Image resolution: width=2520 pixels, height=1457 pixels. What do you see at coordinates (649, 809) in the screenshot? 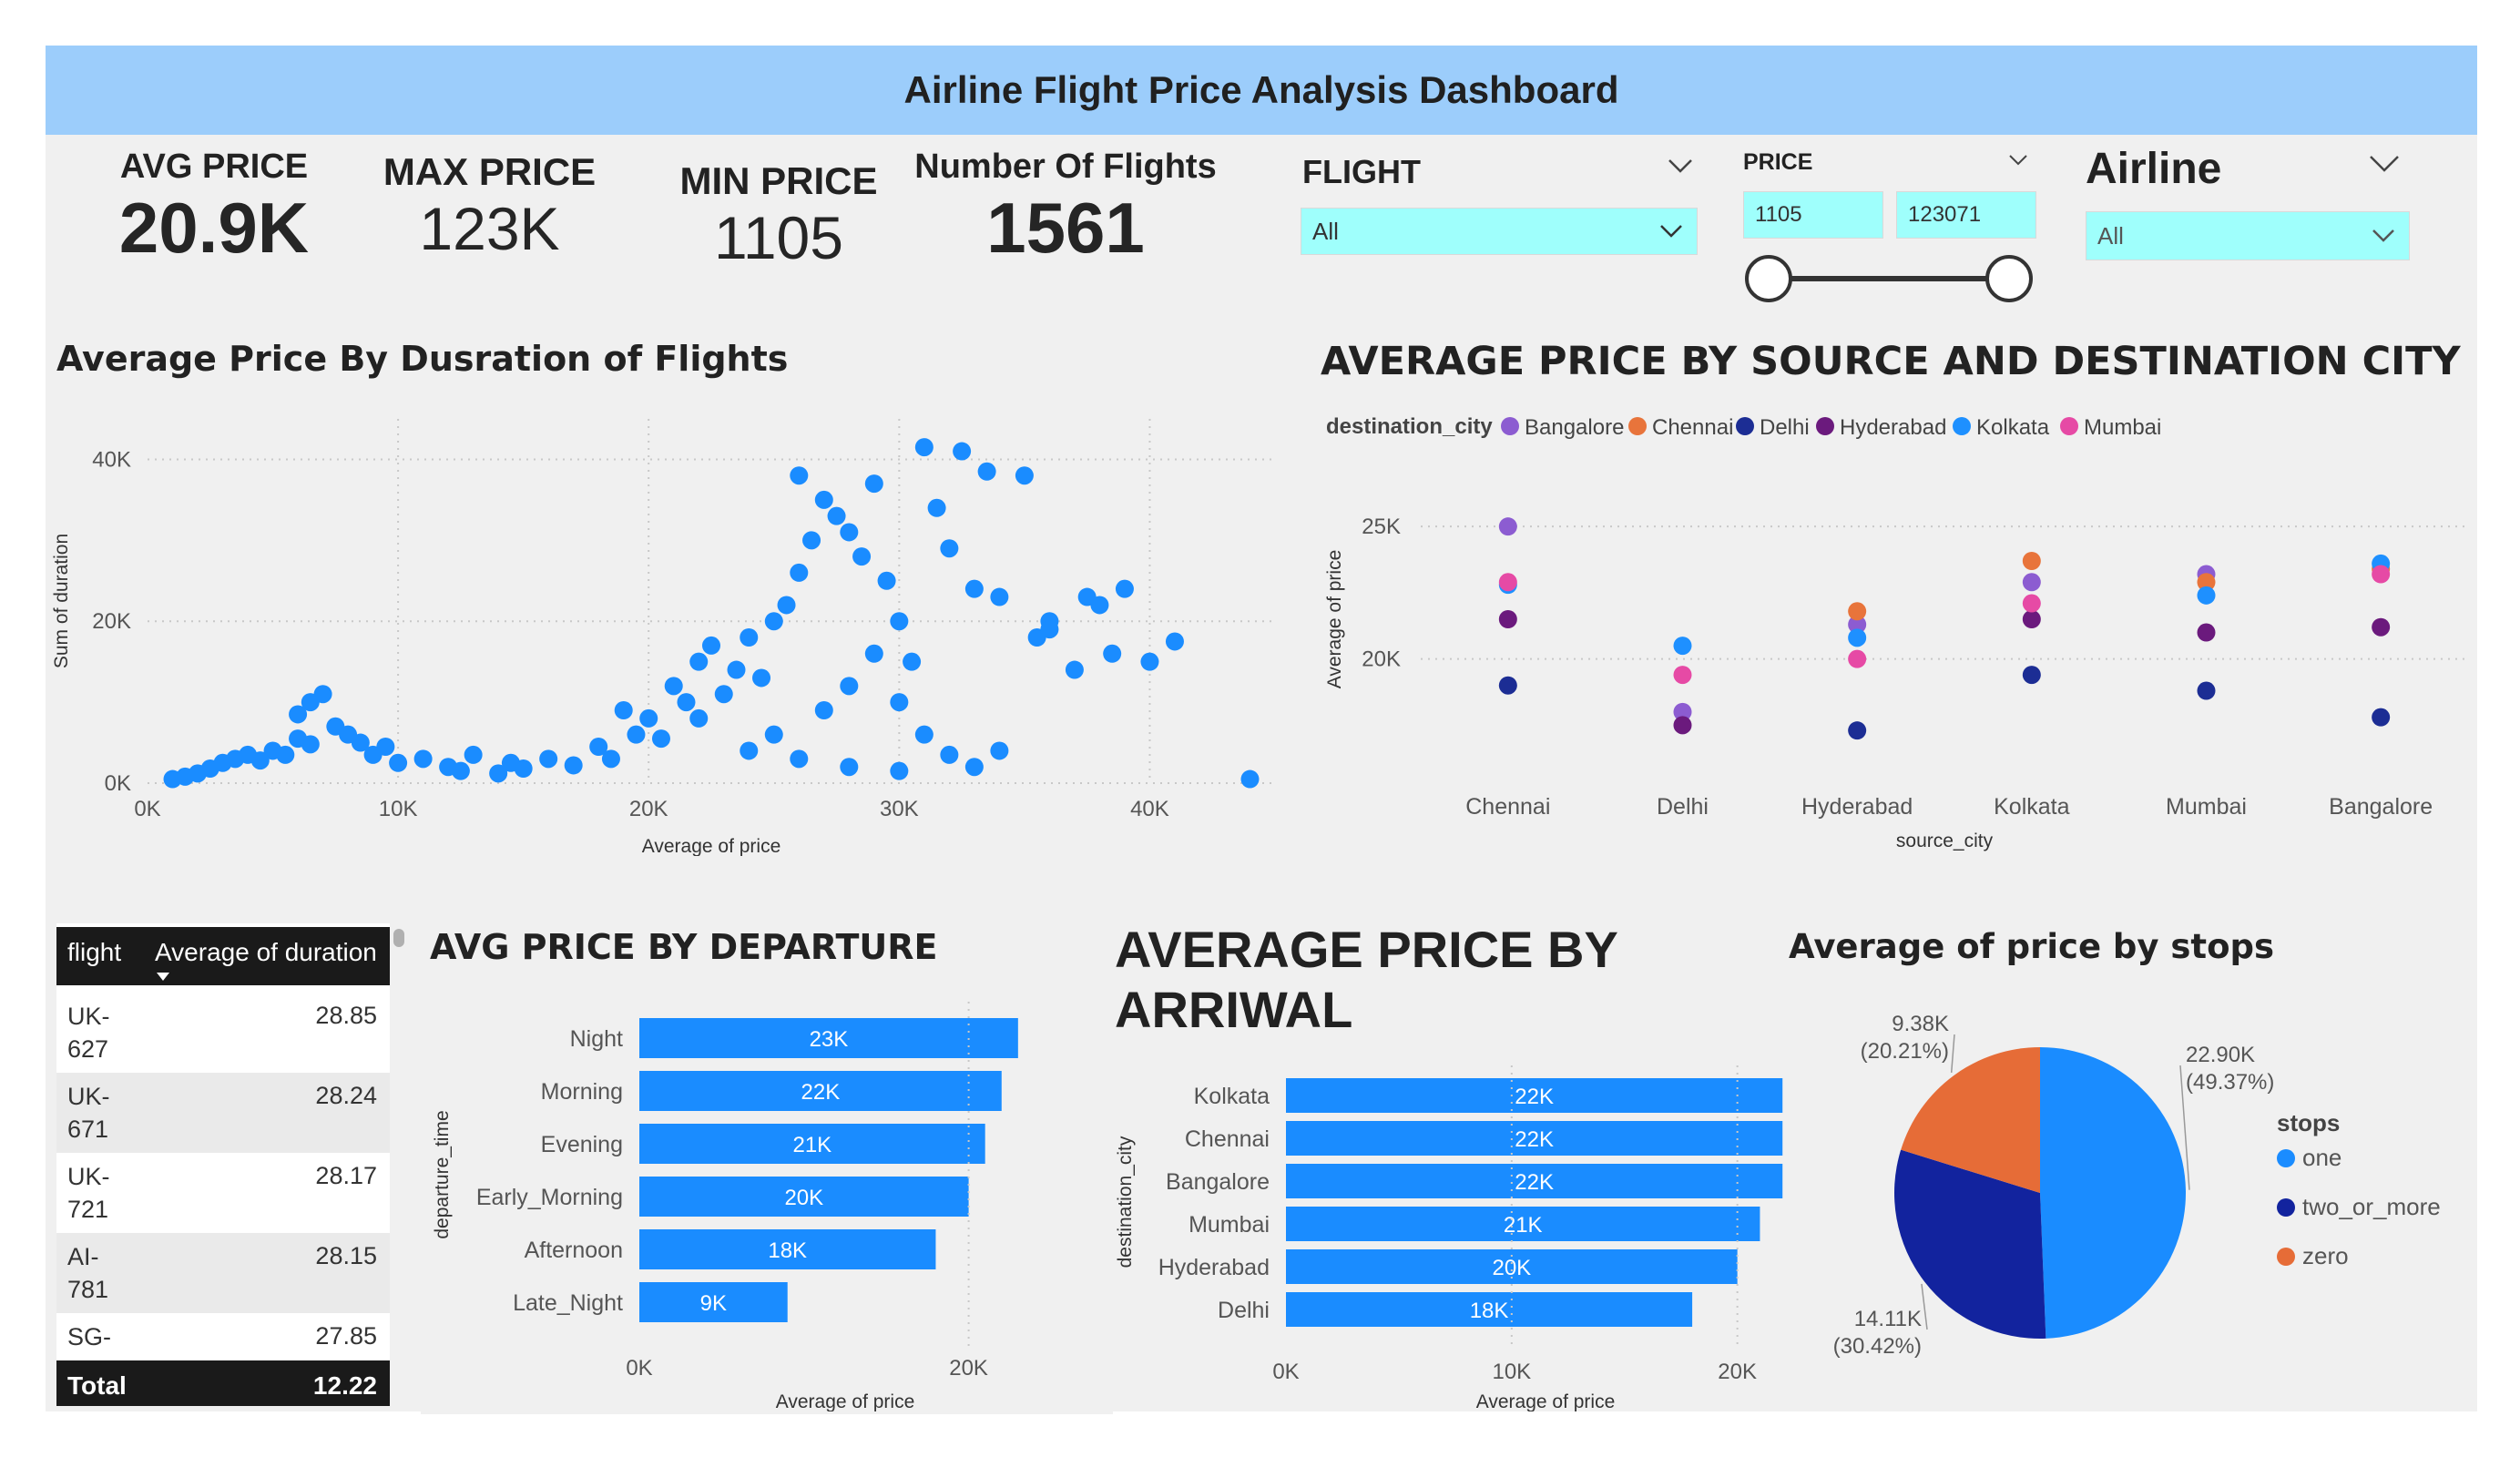
I see `x-tick-label: 20K` at bounding box center [649, 809].